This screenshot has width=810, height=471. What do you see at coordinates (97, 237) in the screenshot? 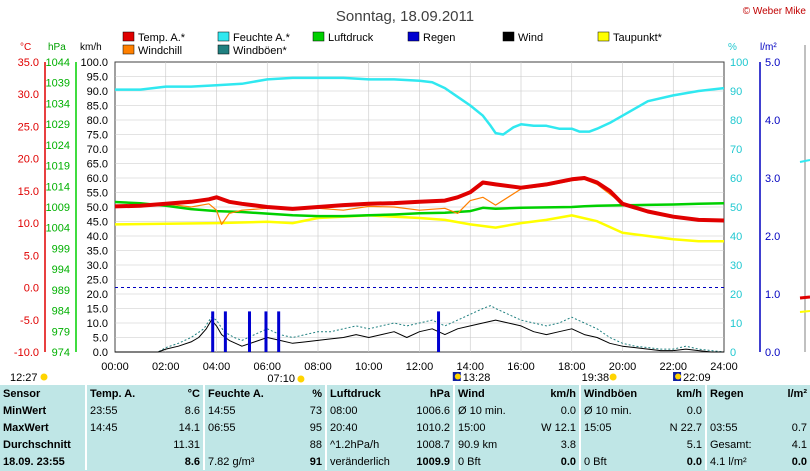
I see `axis-tick-label: 40.0` at bounding box center [97, 237].